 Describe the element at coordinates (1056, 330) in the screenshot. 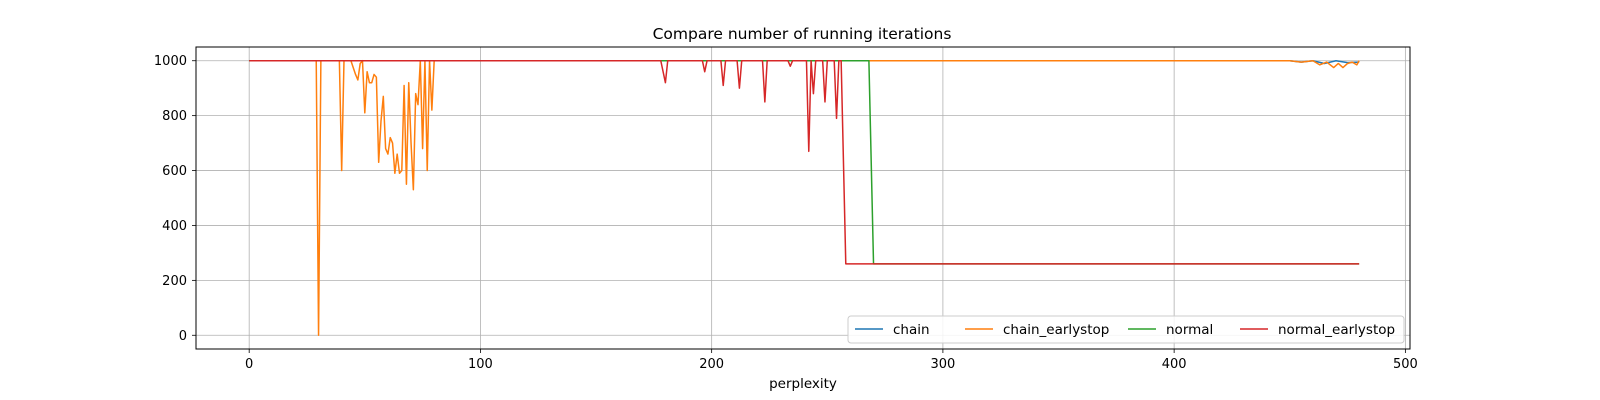

I see `legend-label: chain_earlystop` at that location.